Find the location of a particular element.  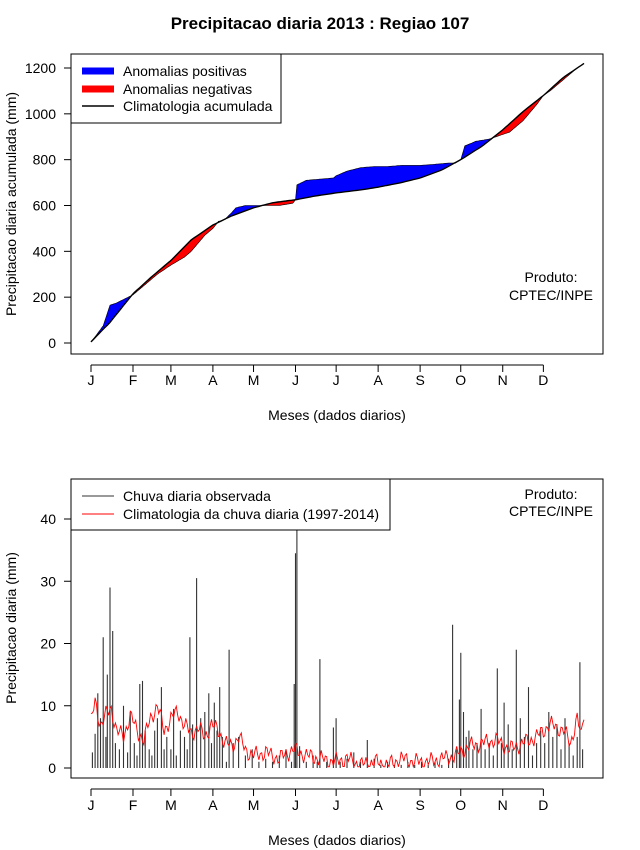

y-tick-label-top-2: 400 is located at coordinates (45, 251).